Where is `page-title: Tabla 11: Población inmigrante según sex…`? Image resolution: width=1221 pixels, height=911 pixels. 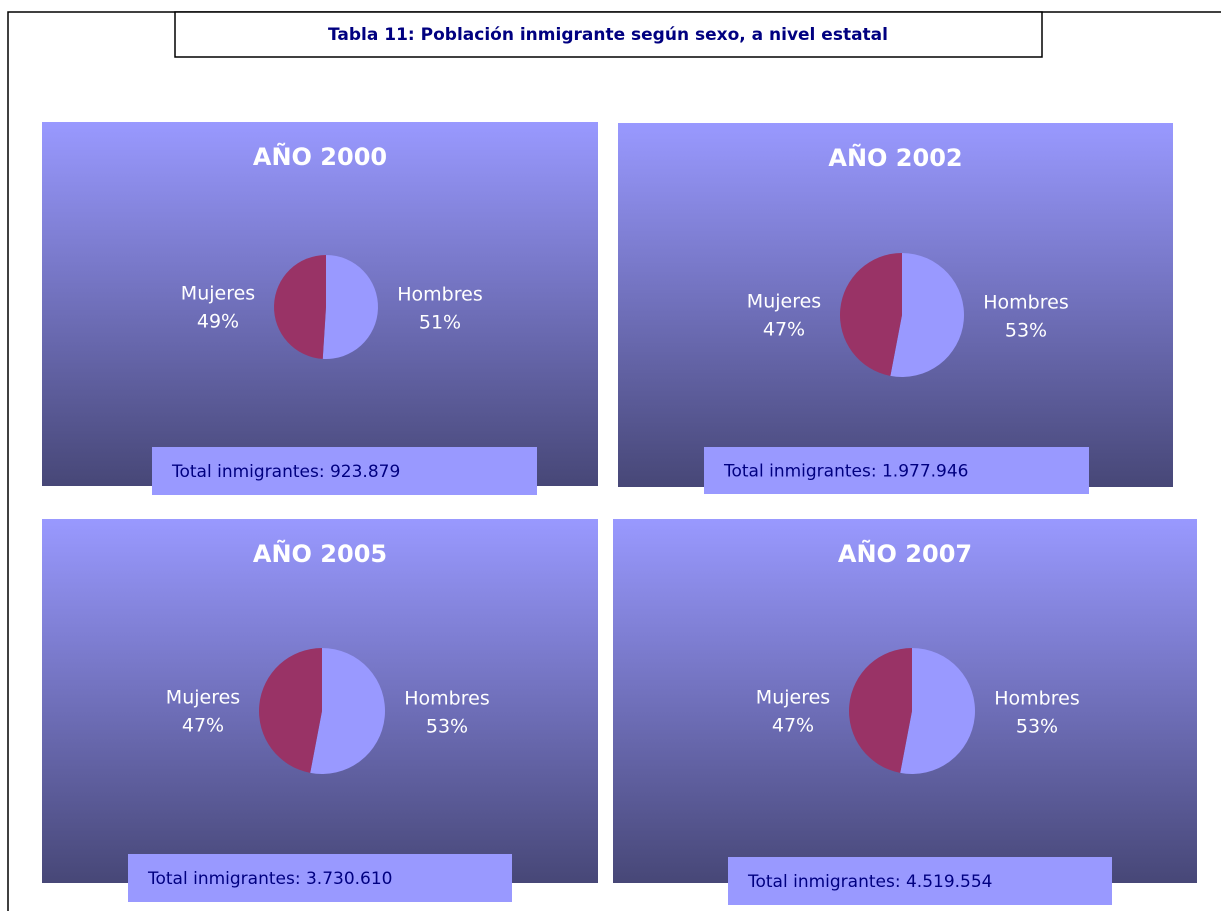 page-title: Tabla 11: Población inmigrante según sex… is located at coordinates (608, 35).